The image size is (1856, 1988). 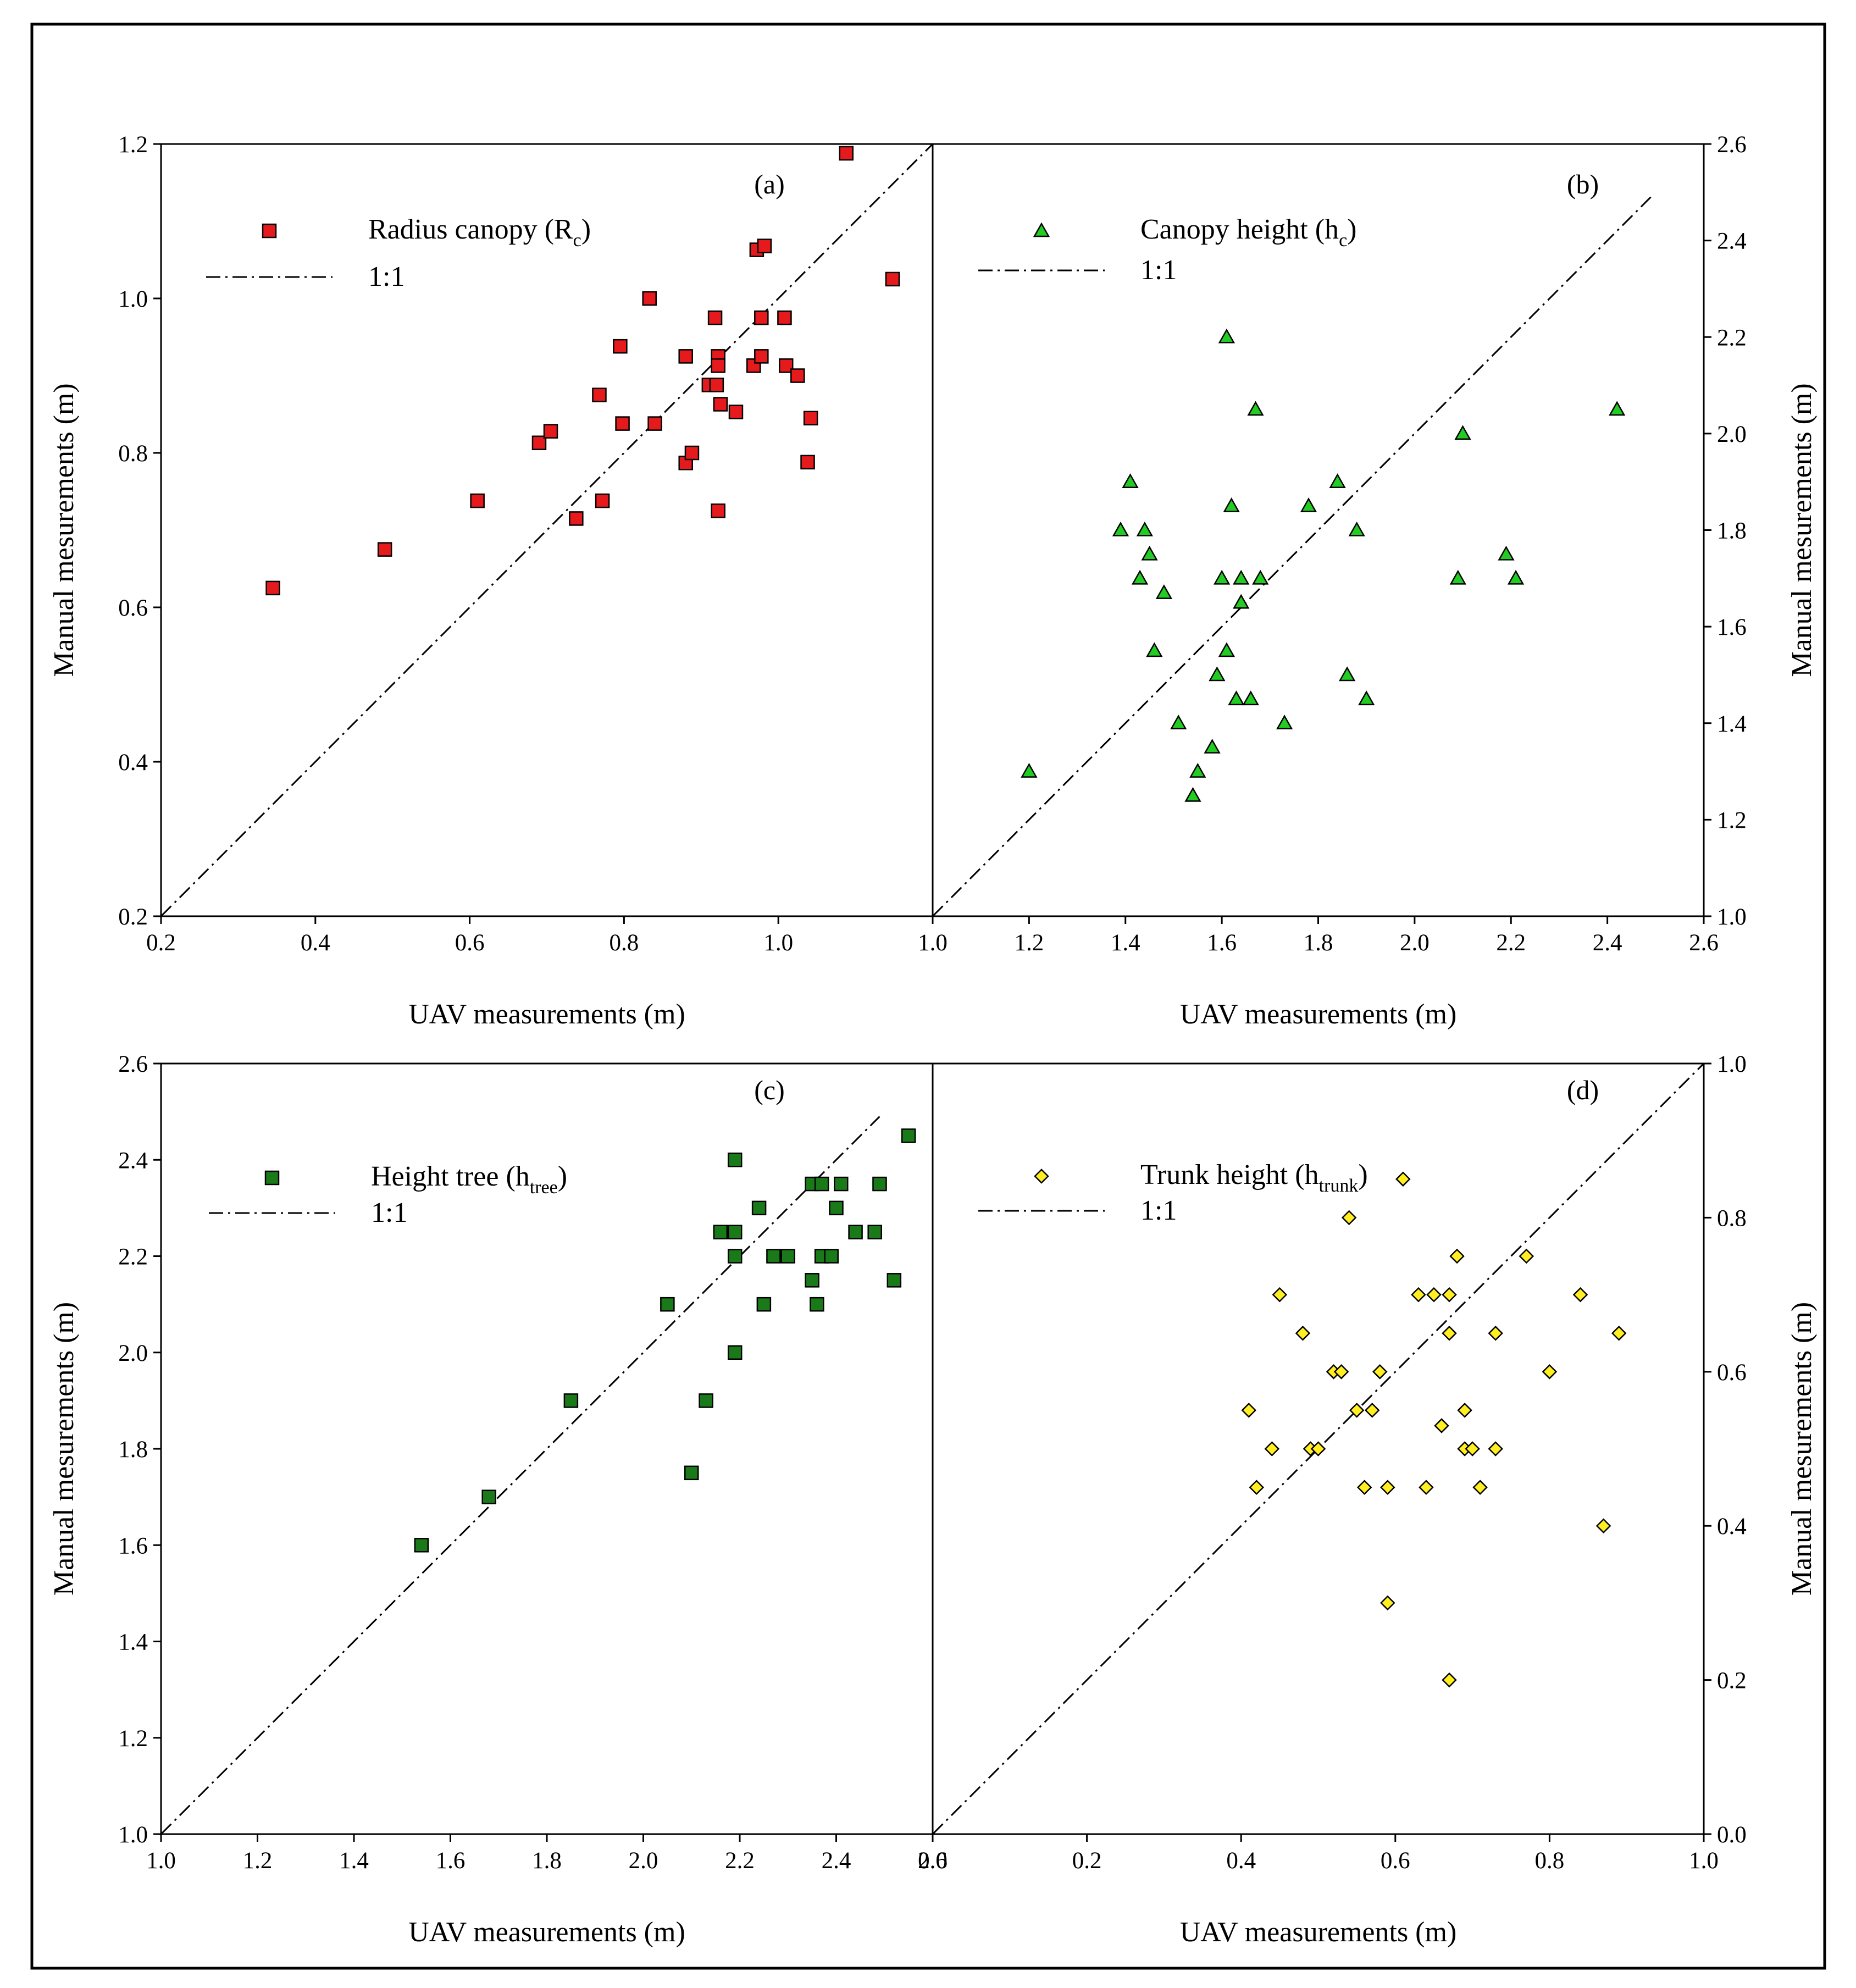 I want to click on y-tick-label: 1.2, so click(x=133, y=1739).